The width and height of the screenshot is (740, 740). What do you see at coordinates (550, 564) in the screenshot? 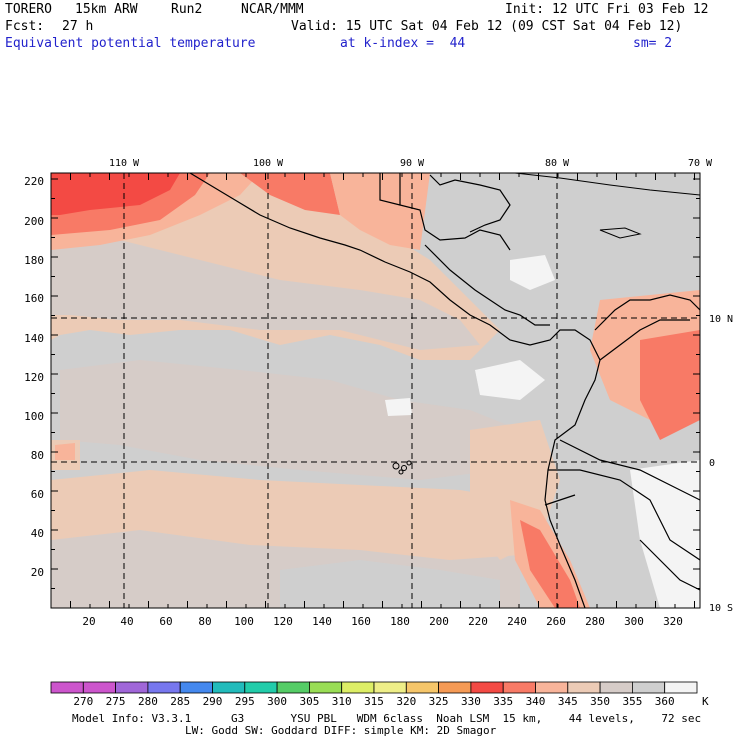
I see `field-band-335-peru` at bounding box center [550, 564].